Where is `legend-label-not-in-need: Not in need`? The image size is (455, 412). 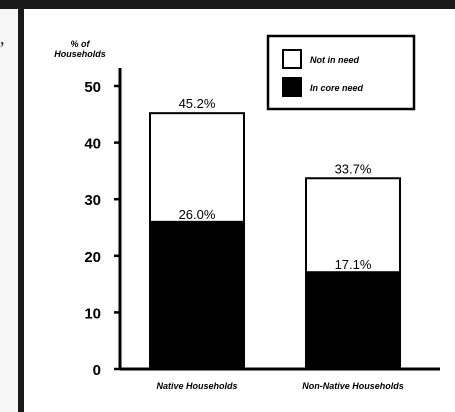
legend-label-not-in-need: Not in need is located at coordinates (335, 60).